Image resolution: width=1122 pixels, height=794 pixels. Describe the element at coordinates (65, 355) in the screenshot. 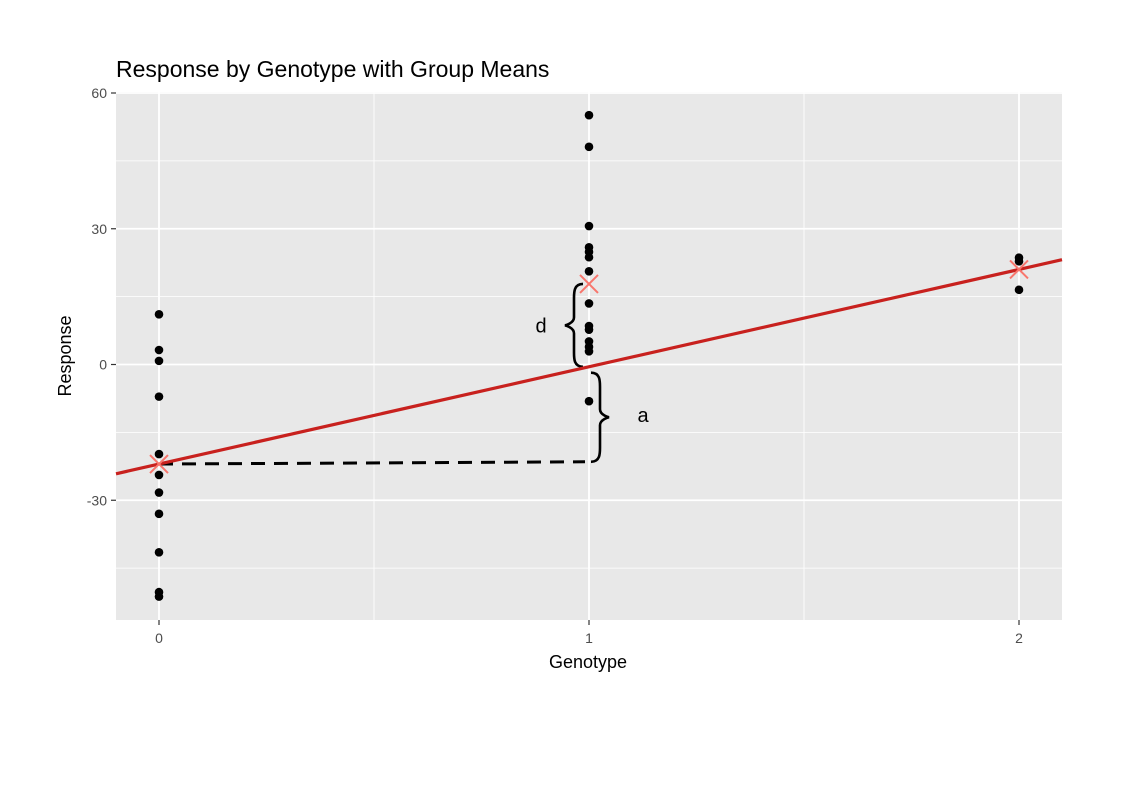

I see `y-axis-title: Response` at that location.